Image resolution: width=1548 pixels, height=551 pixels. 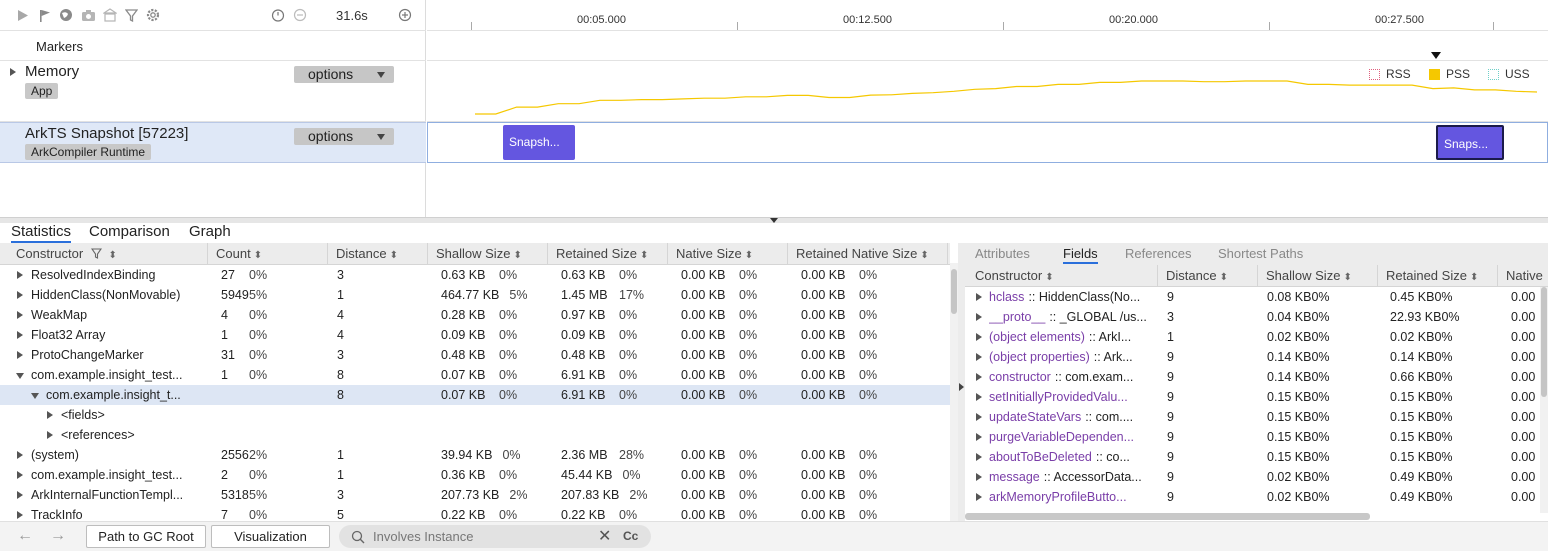 What do you see at coordinates (268, 254) in the screenshot?
I see `column-header-count: Count ⬍` at bounding box center [268, 254].